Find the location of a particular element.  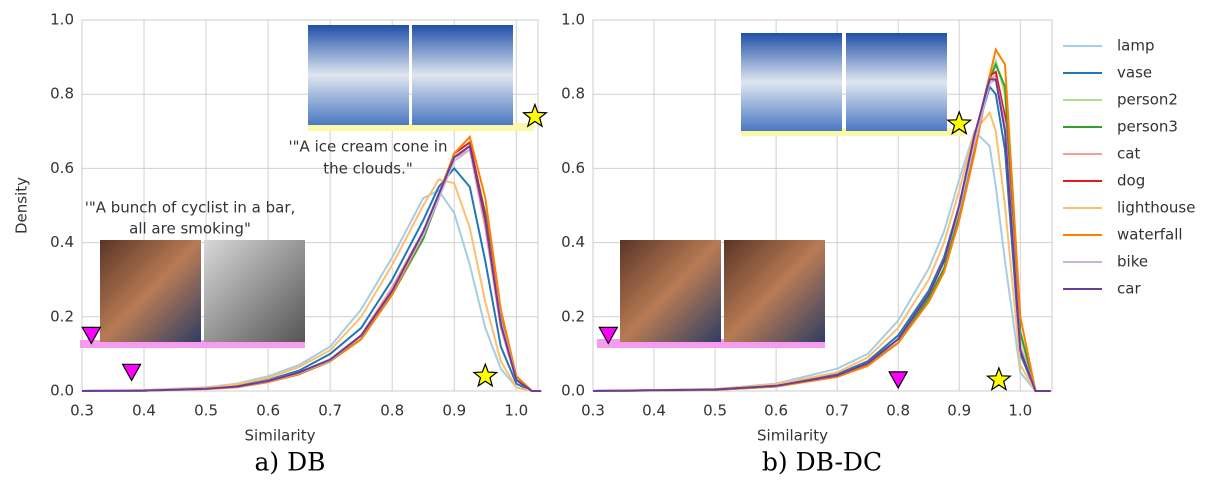

annotation: the clouds." is located at coordinates (368, 169).